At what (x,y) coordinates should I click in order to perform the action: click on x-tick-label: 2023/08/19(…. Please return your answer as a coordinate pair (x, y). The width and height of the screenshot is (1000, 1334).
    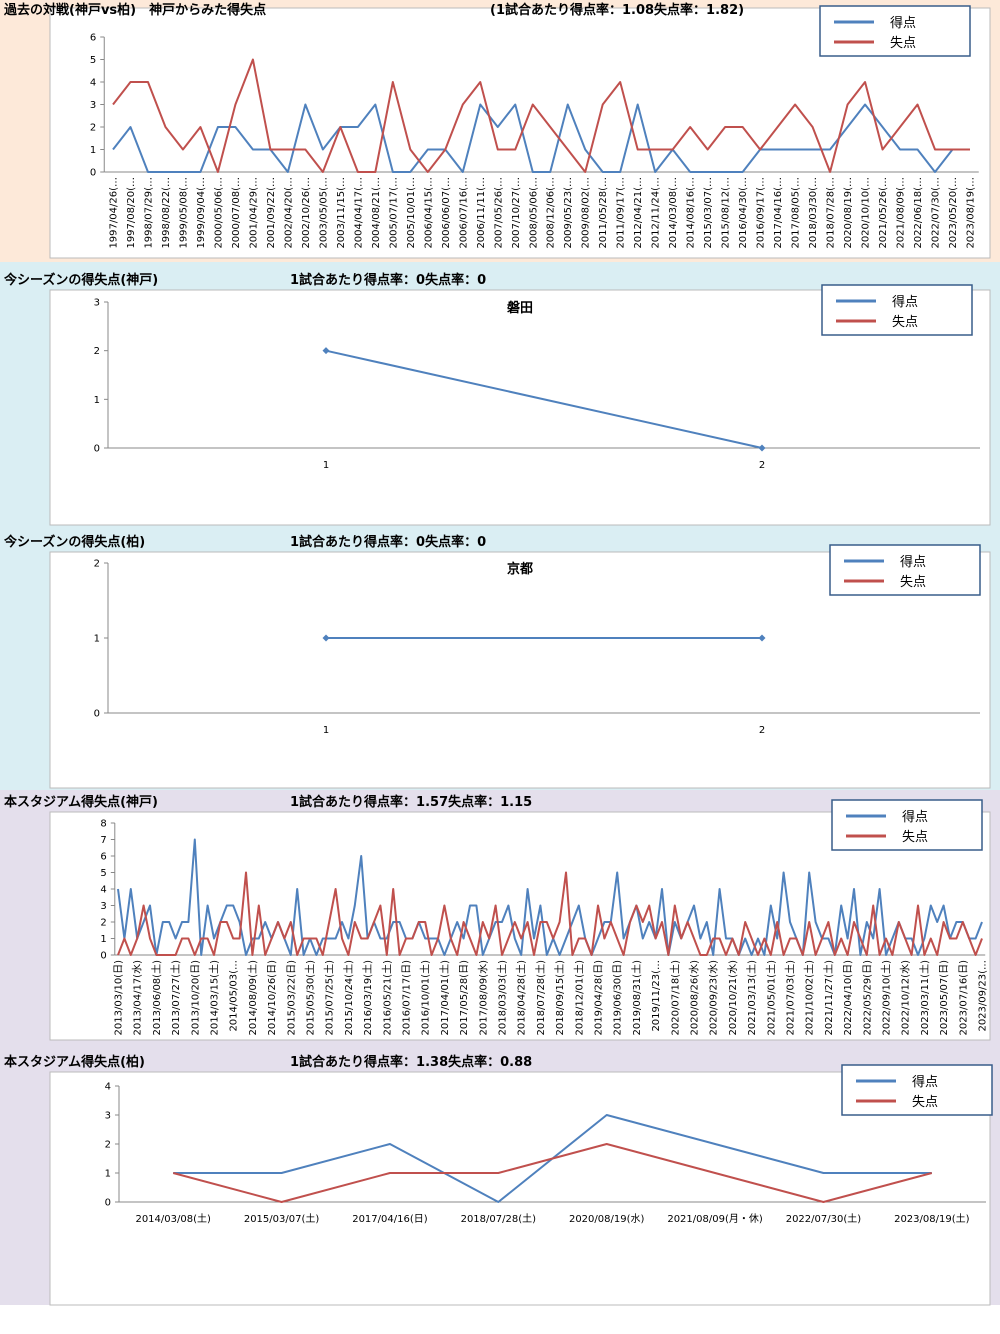
    Looking at the image, I should click on (971, 213).